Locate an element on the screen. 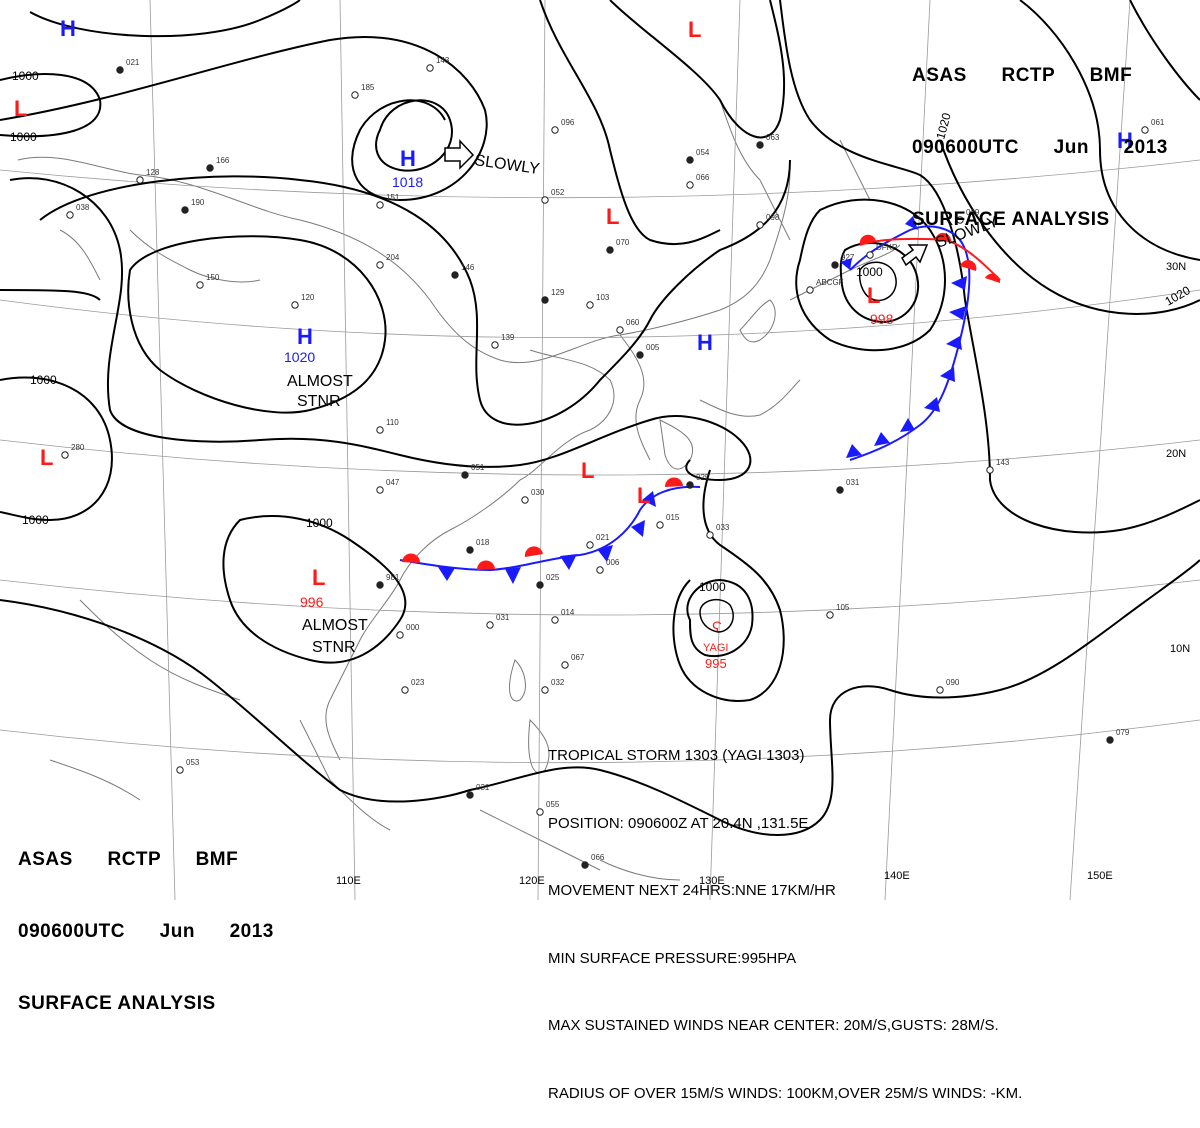  high-tibet-value: 1020 is located at coordinates (299, 357).